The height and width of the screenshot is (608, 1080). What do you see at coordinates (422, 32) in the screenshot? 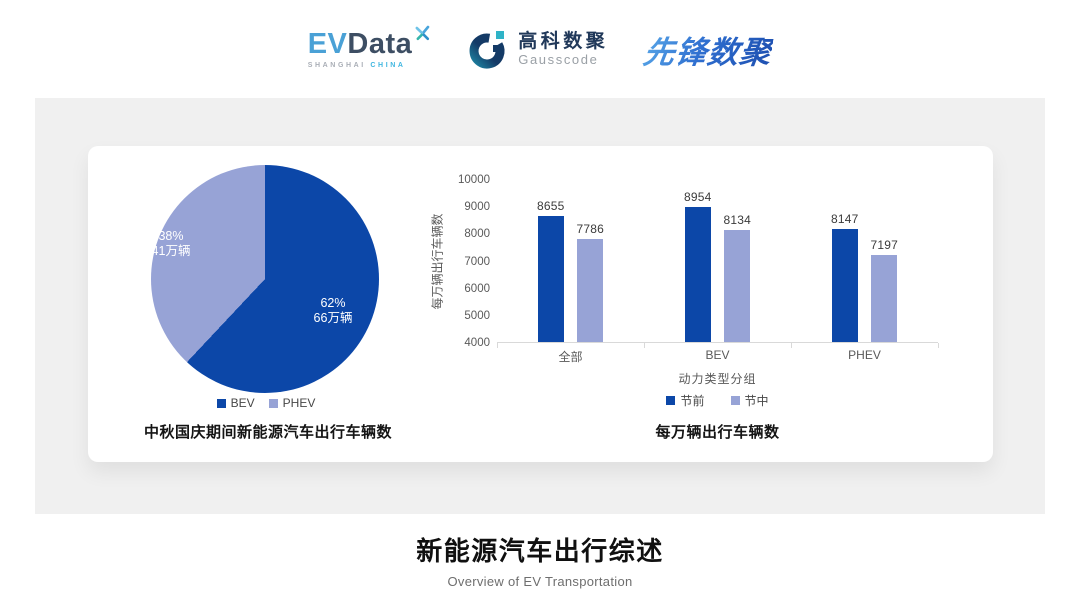
I see `evdata-pinwheel-icon` at bounding box center [422, 32].